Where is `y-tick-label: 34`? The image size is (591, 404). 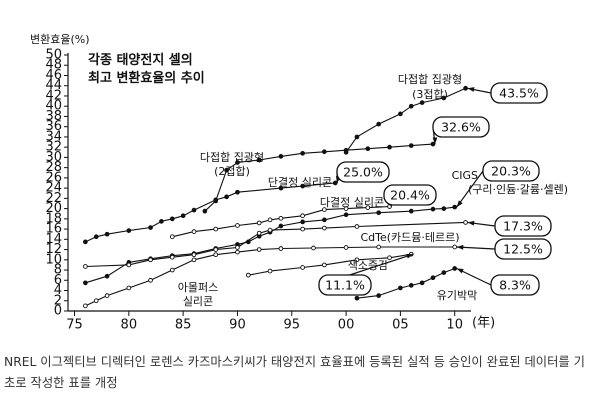 y-tick-label: 34 is located at coordinates (53, 136).